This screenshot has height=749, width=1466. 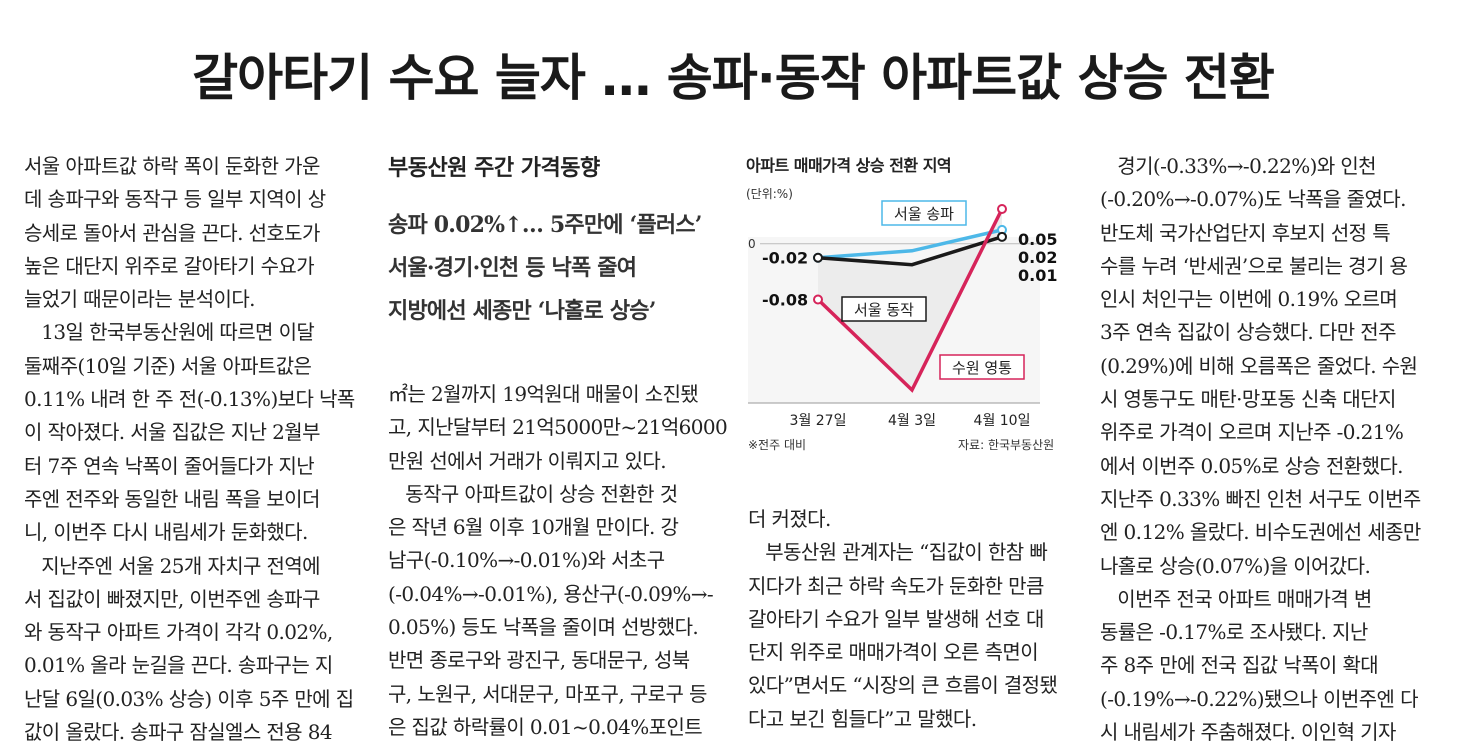 What do you see at coordinates (533, 493) in the screenshot?
I see `text-line: 동작구 아파트값이 상승 전환한 것` at bounding box center [533, 493].